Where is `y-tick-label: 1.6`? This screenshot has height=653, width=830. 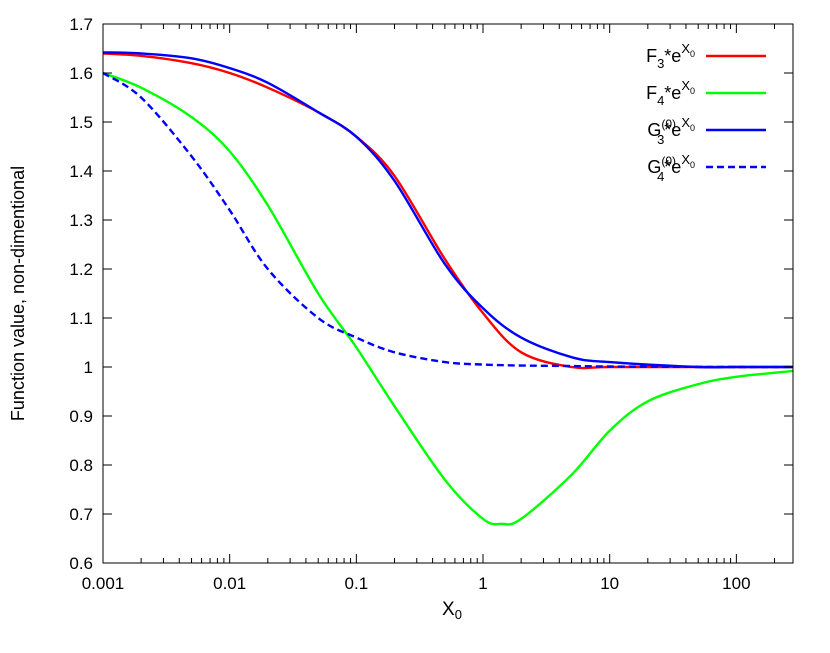
y-tick-label: 1.6 is located at coordinates (81, 73).